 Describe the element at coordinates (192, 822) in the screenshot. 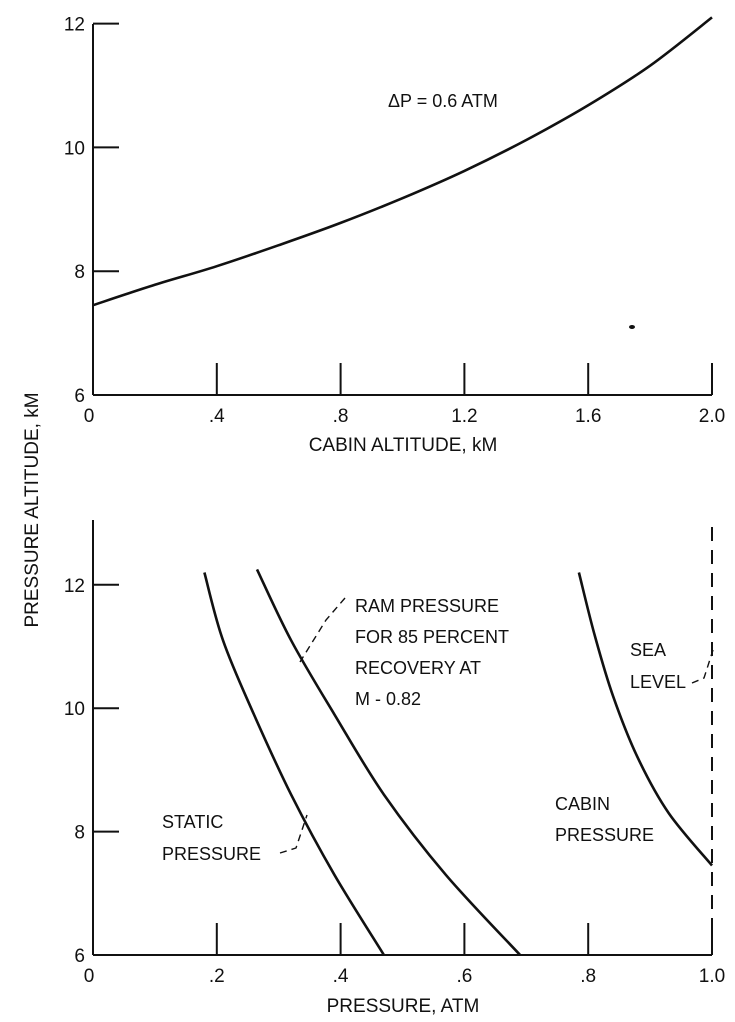

I see `static-annotation-line-1: STATIC` at that location.